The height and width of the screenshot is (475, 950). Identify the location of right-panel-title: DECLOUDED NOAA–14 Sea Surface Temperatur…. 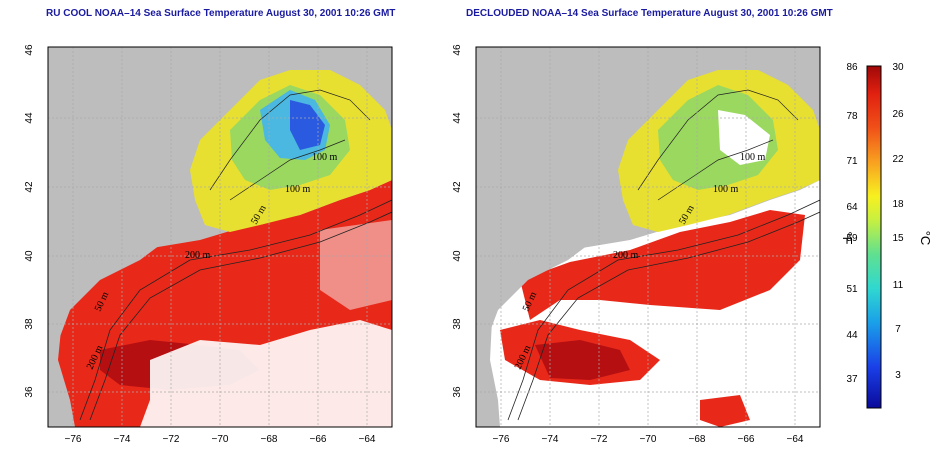
(649, 13).